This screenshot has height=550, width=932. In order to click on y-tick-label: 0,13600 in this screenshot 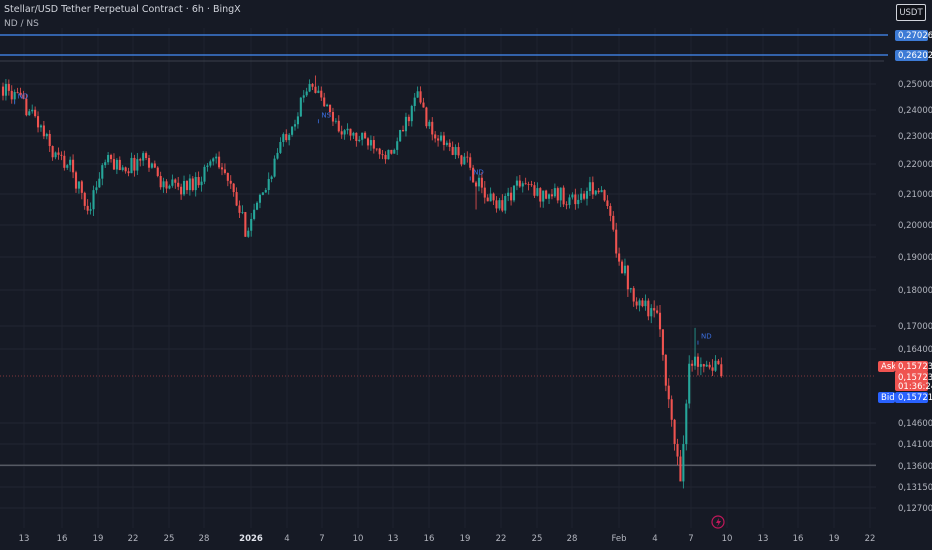, I will do `click(915, 467)`.